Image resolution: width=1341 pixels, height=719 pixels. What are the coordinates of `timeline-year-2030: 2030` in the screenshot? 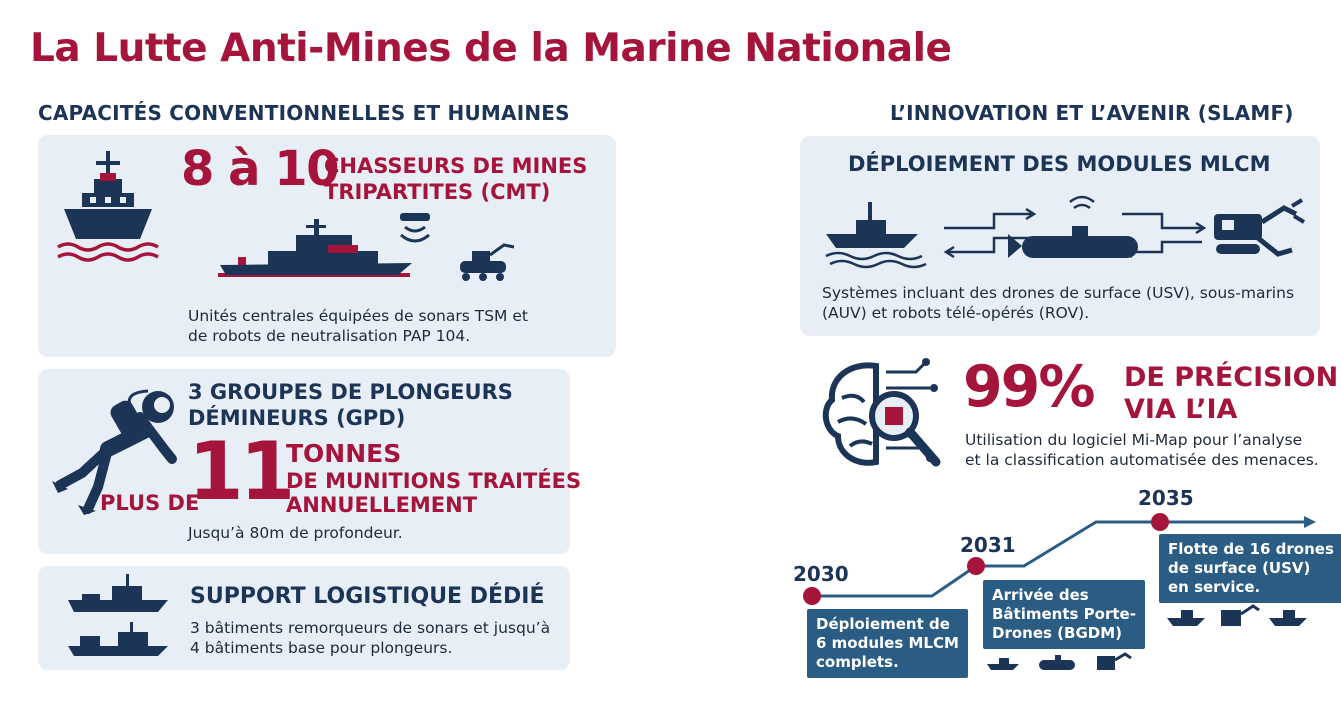 It's located at (821, 574).